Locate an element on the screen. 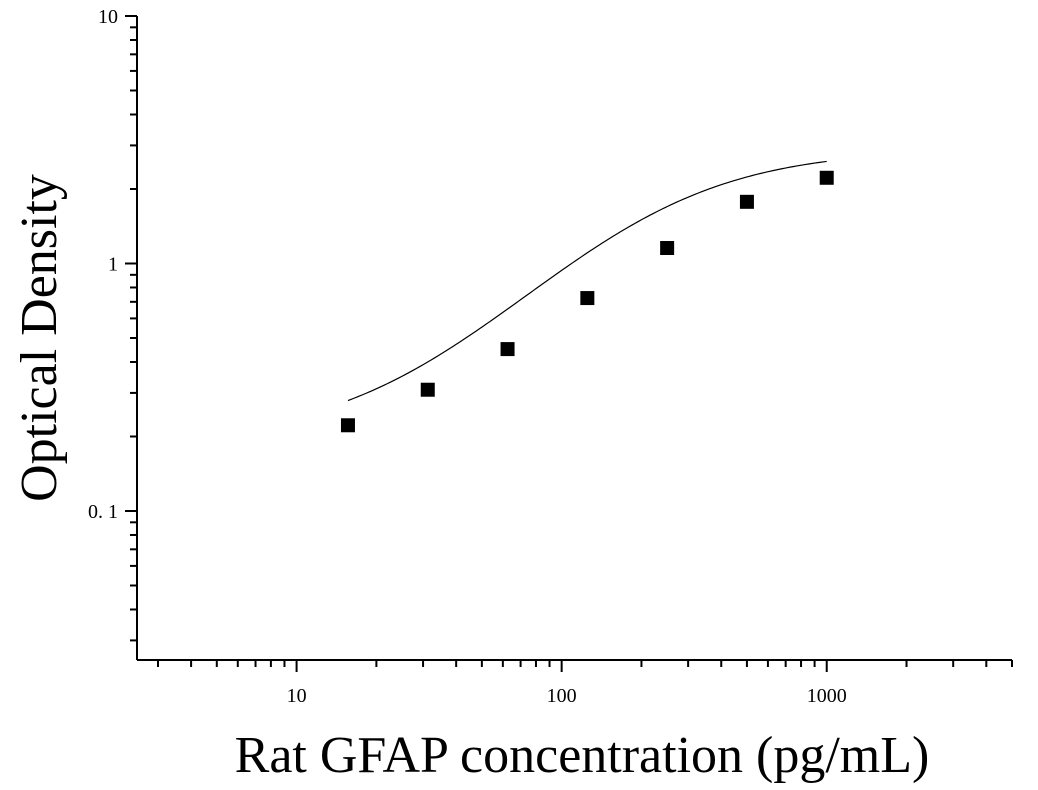 This screenshot has width=1038, height=790. fit-curve is located at coordinates (587, 281).